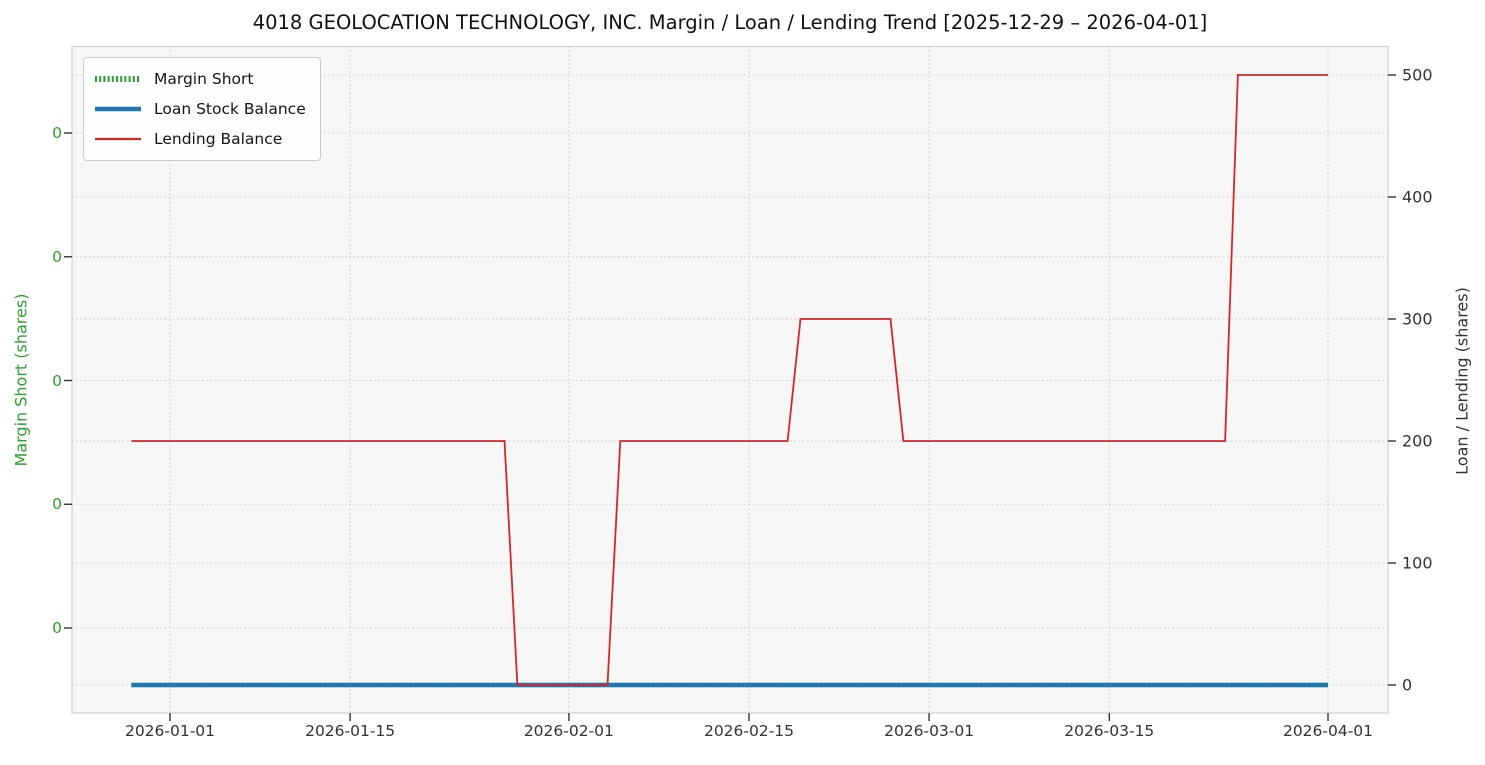 The height and width of the screenshot is (765, 1485). I want to click on x-tick-label: 2026-04-01, so click(1328, 731).